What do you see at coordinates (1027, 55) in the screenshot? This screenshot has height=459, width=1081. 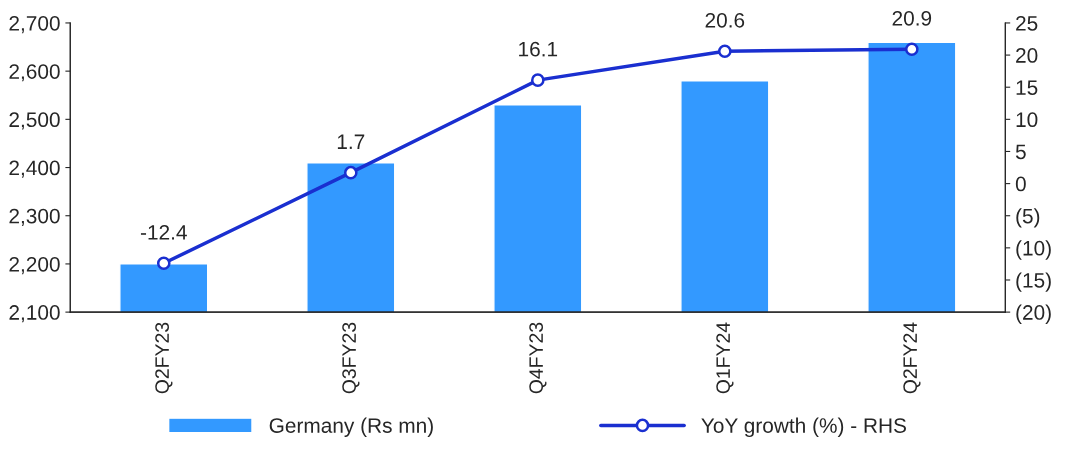 I see `y2-tick-label: 20` at bounding box center [1027, 55].